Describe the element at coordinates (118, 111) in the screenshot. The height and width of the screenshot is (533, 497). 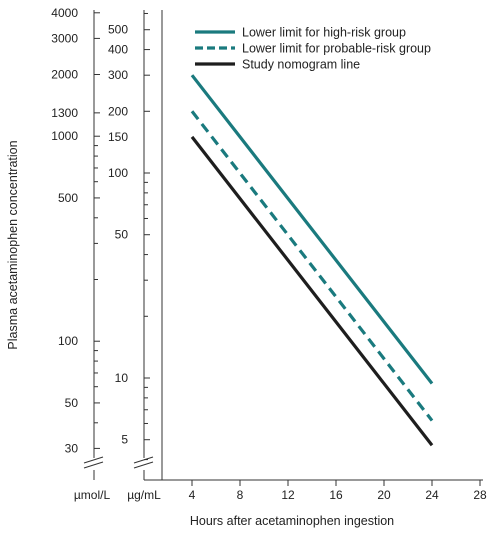
I see `ug-tick-label: 200` at that location.